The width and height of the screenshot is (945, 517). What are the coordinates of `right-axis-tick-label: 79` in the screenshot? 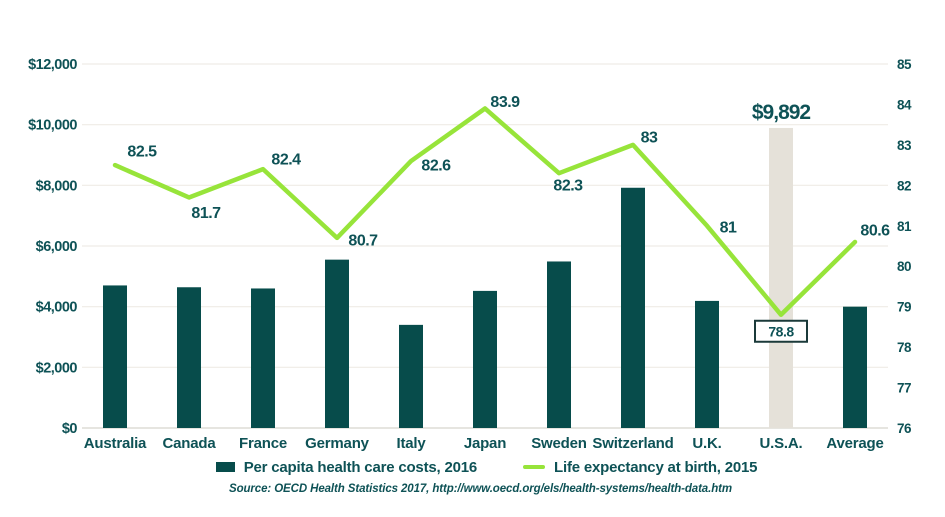 It's located at (904, 307).